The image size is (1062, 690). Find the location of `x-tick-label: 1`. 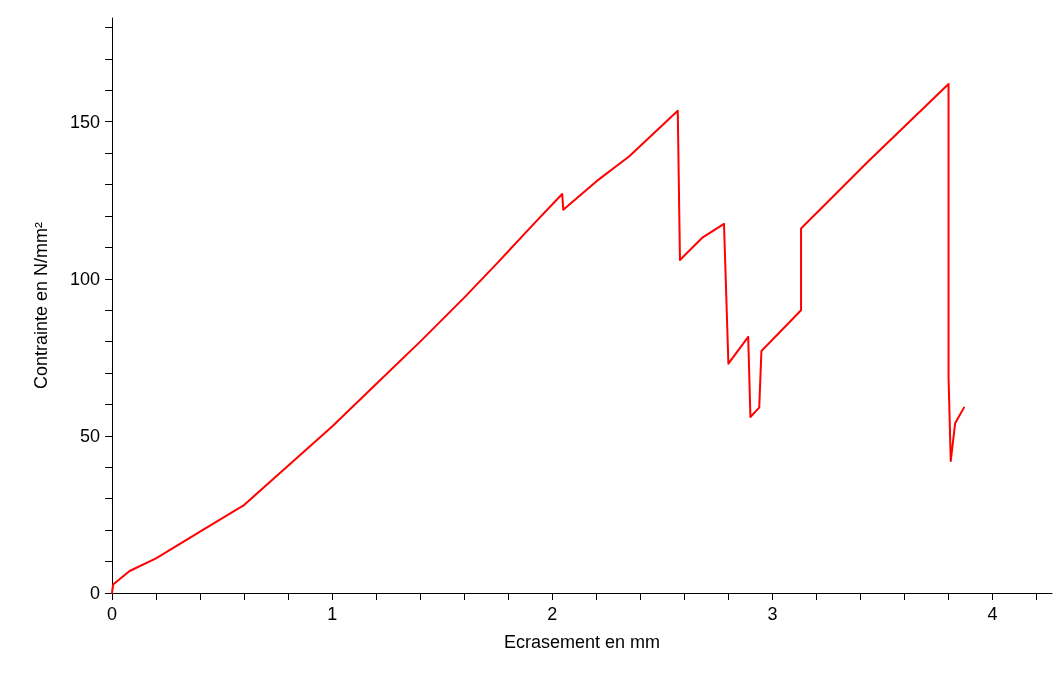

x-tick-label: 1 is located at coordinates (332, 614).